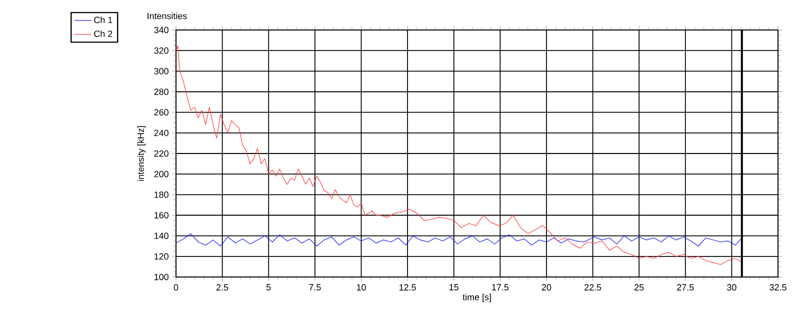  What do you see at coordinates (476, 298) in the screenshot?
I see `x-axis-title: time [s]` at bounding box center [476, 298].